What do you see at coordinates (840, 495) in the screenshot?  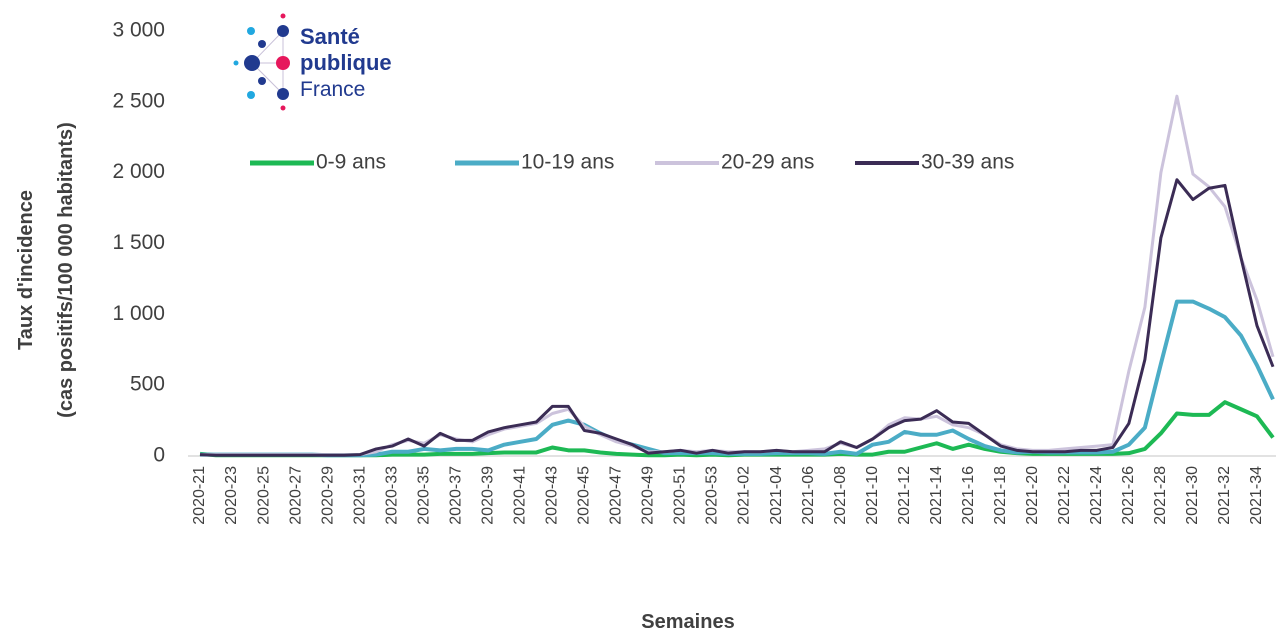 I see `x-tick-label: 2021-08` at bounding box center [840, 495].